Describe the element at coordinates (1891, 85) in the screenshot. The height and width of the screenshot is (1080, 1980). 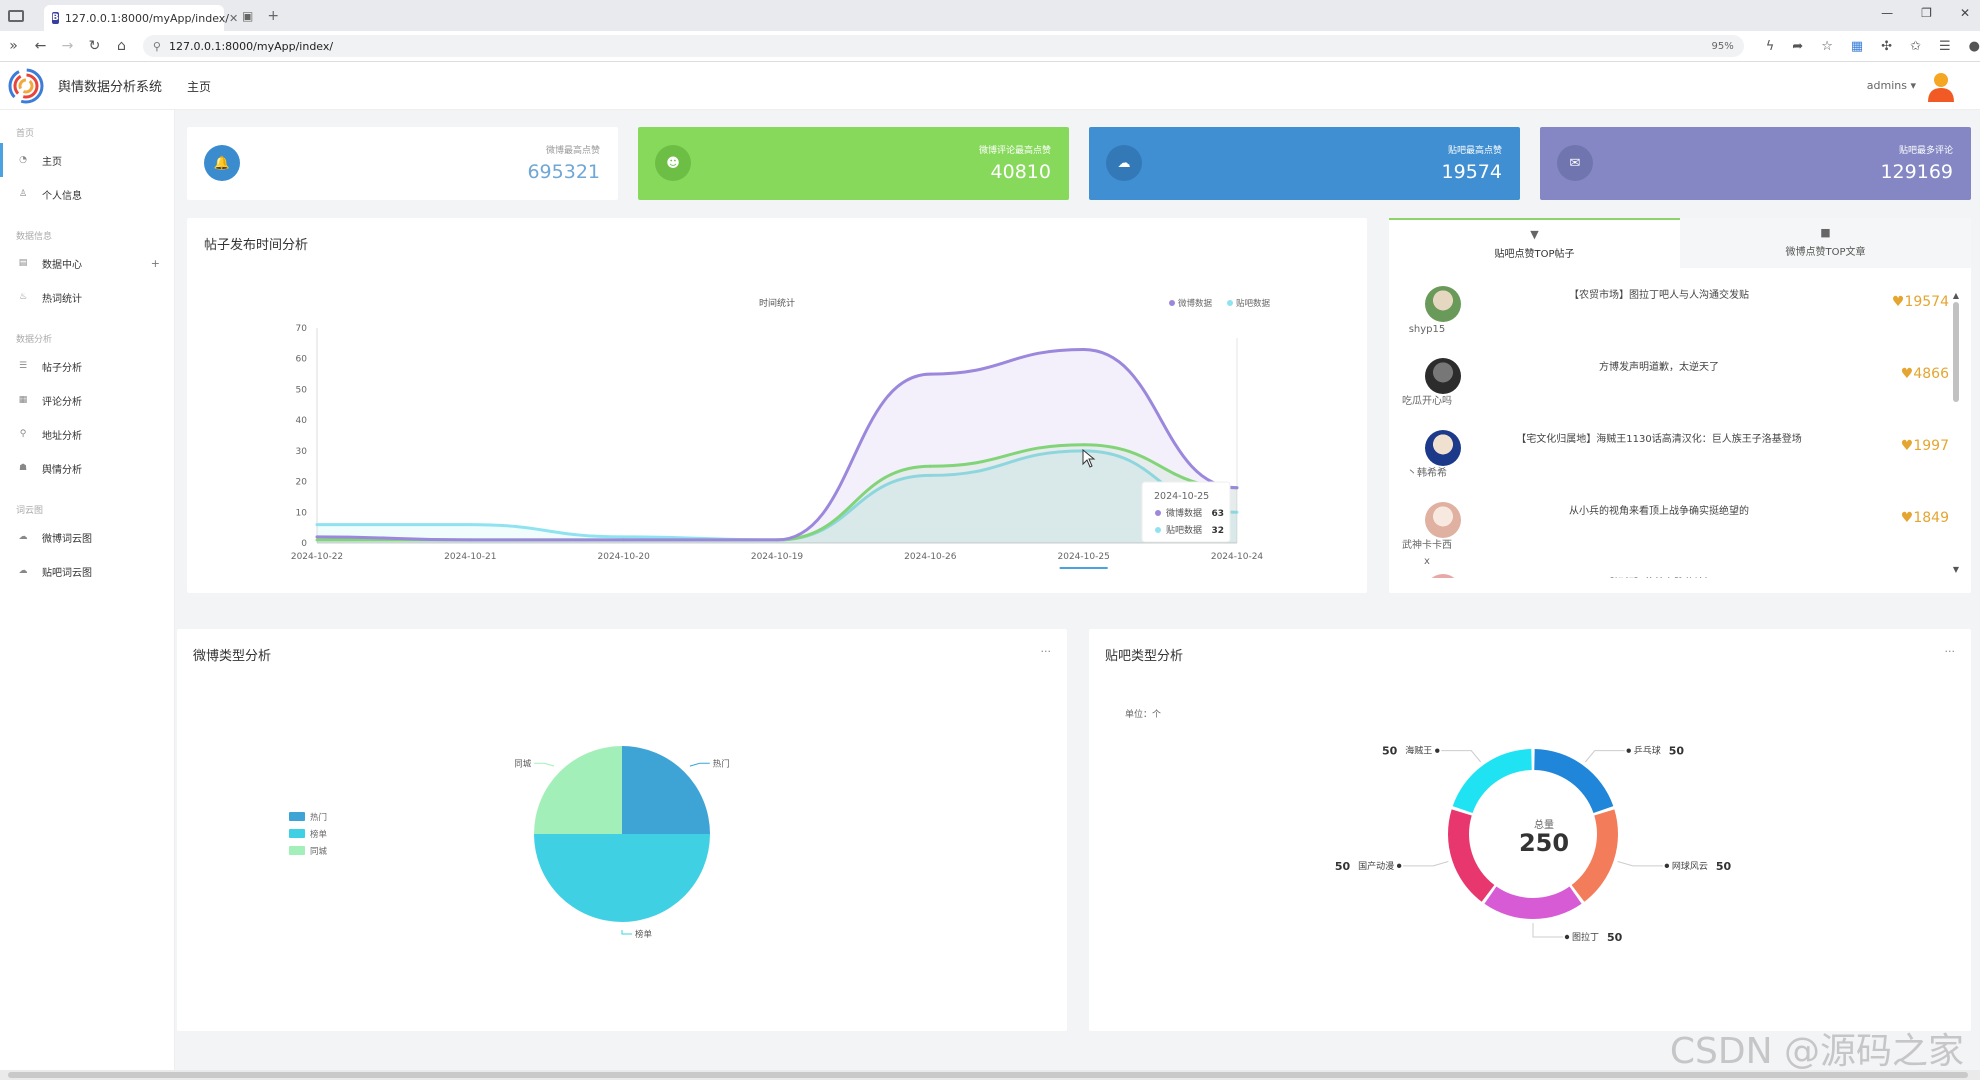
I see `user-menu: admins ▾` at that location.